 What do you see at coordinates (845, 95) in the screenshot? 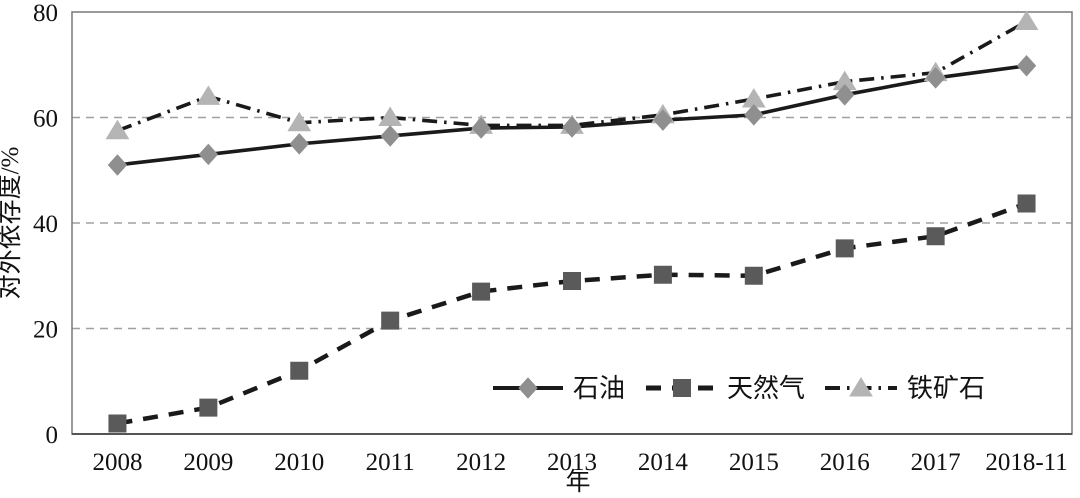
I see `oil-point-2016` at bounding box center [845, 95].